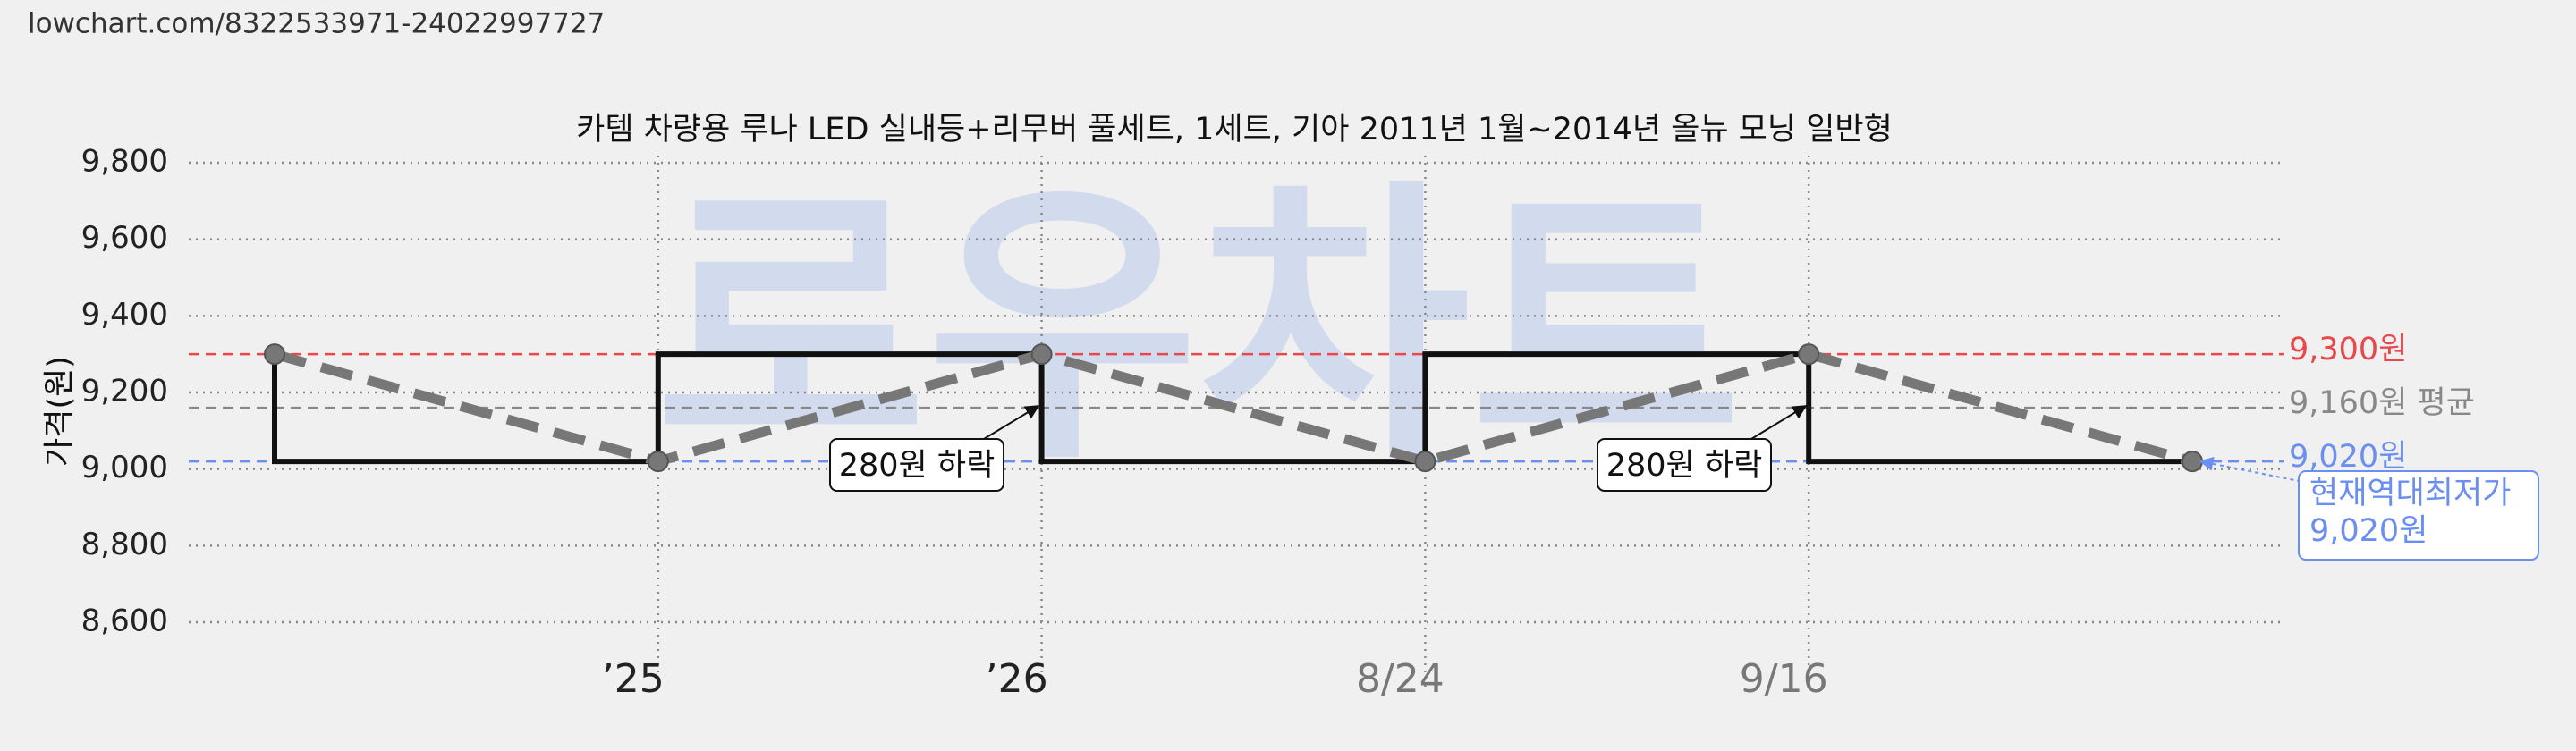  Describe the element at coordinates (124, 315) in the screenshot. I see `y-tick-label: 9,400` at that location.